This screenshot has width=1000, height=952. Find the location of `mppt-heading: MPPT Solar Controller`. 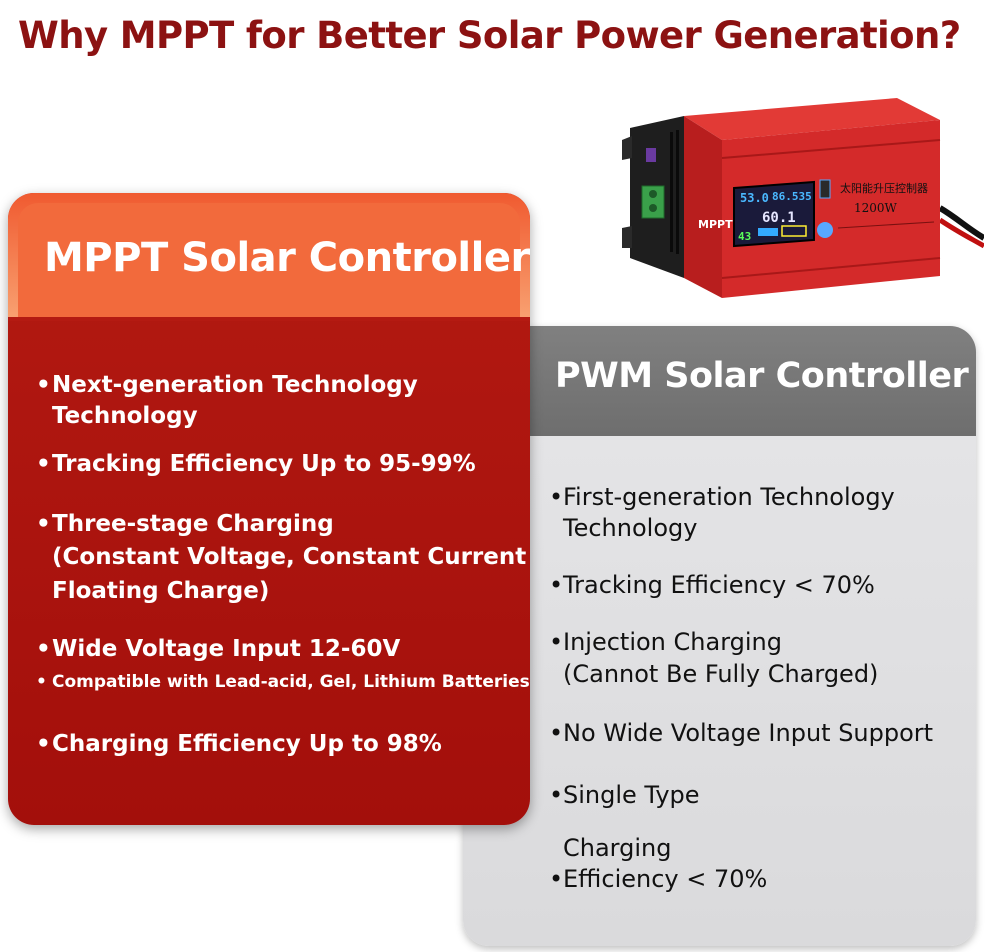

mppt-heading: MPPT Solar Controller is located at coordinates (287, 258).